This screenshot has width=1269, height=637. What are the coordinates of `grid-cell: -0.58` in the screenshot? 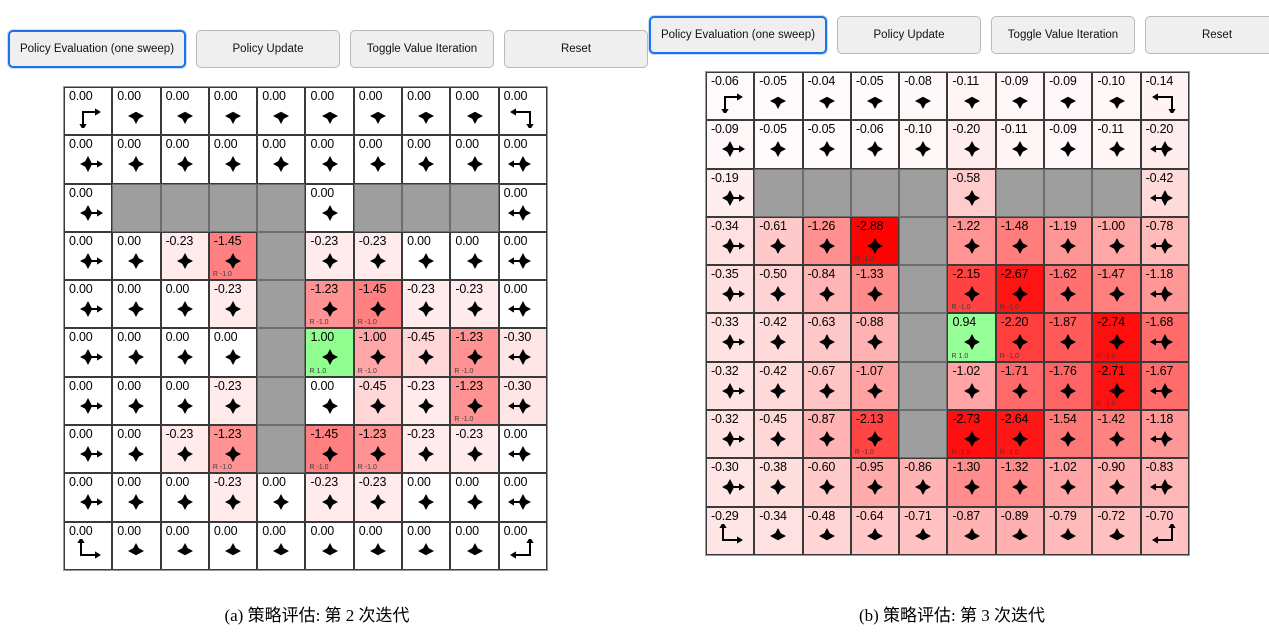 It's located at (971, 192).